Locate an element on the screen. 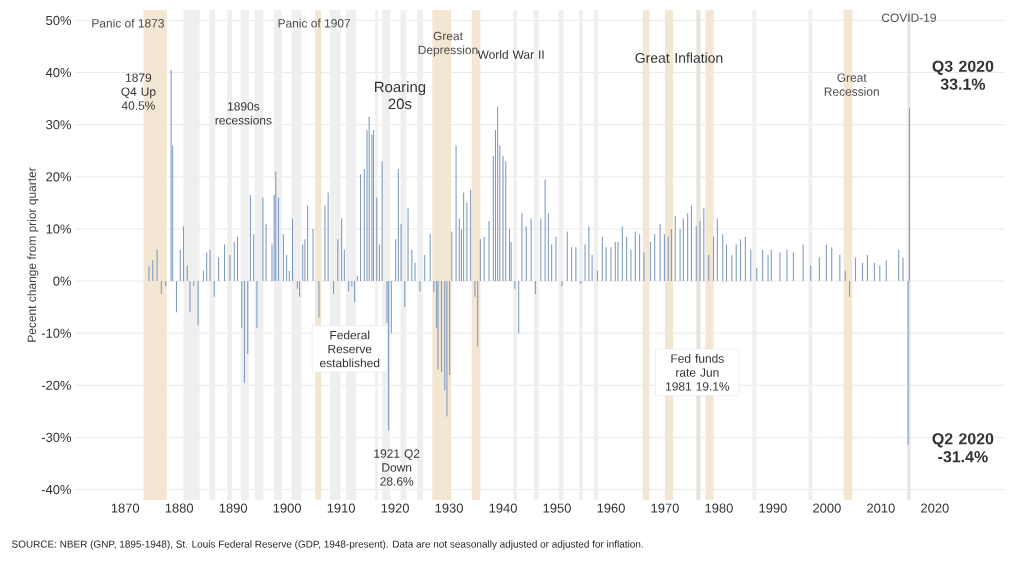 Image resolution: width=1014 pixels, height=567 pixels. annotation: Q2 2020 -31.4% is located at coordinates (963, 448).